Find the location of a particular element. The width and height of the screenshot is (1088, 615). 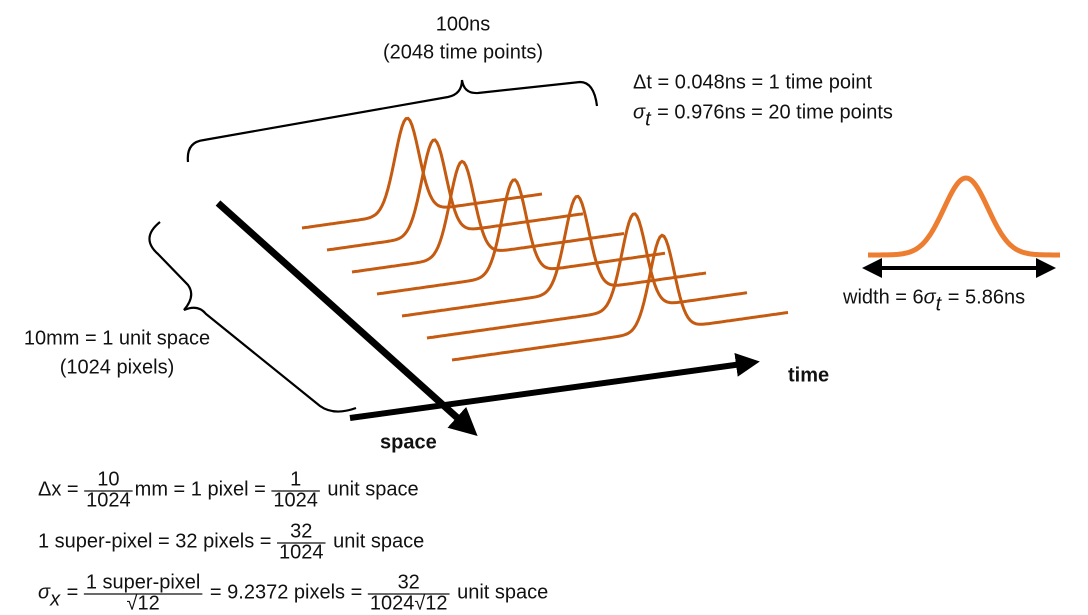

time-brace is located at coordinates (392, 121).